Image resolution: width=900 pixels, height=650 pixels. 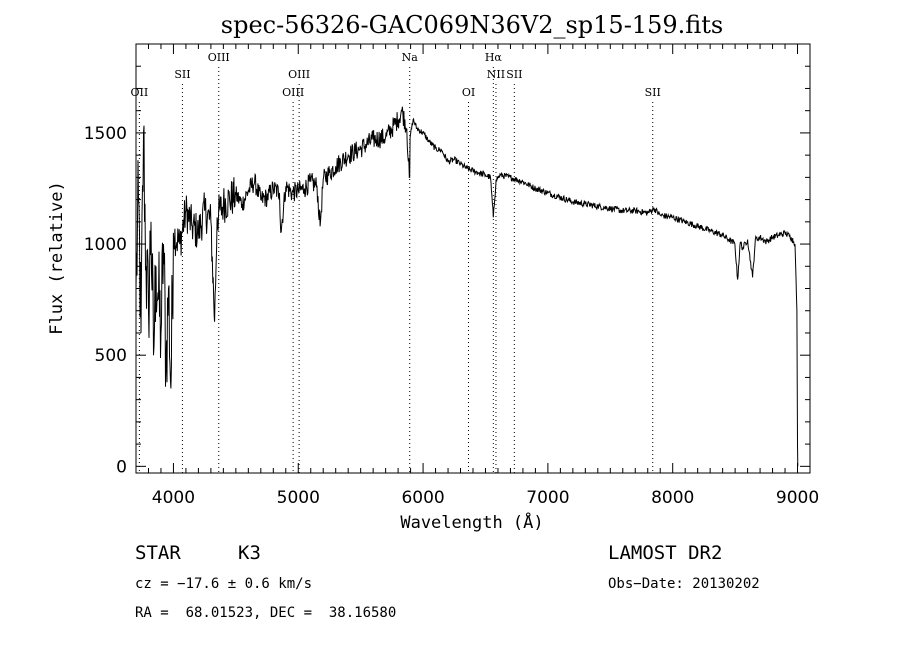 What do you see at coordinates (410, 57) in the screenshot?
I see `line-label-5: Na` at bounding box center [410, 57].